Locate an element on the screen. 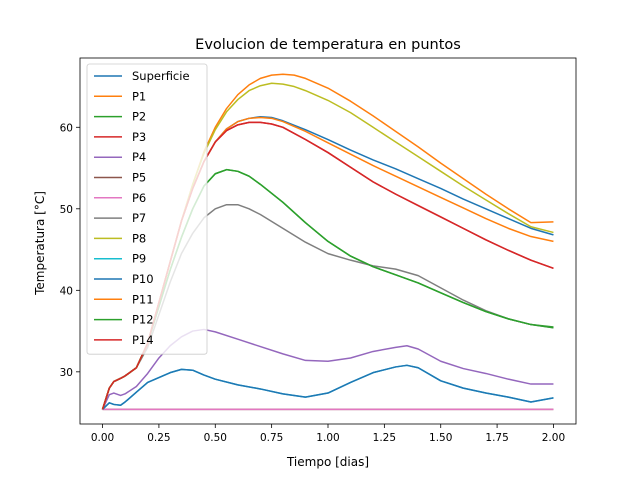 Image resolution: width=640 pixels, height=480 pixels. x-tick-label: 0.25 is located at coordinates (158, 438).